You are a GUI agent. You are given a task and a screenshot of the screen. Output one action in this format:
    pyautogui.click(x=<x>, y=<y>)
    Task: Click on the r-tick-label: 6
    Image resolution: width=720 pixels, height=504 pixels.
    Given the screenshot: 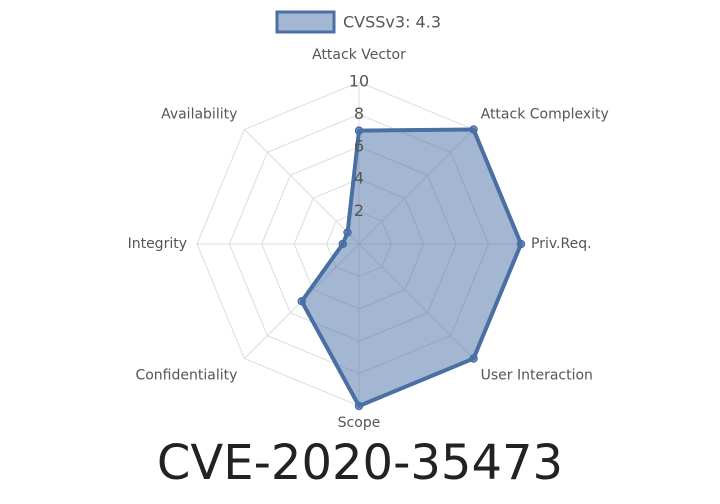 What is the action you would take?
    pyautogui.click(x=359, y=145)
    